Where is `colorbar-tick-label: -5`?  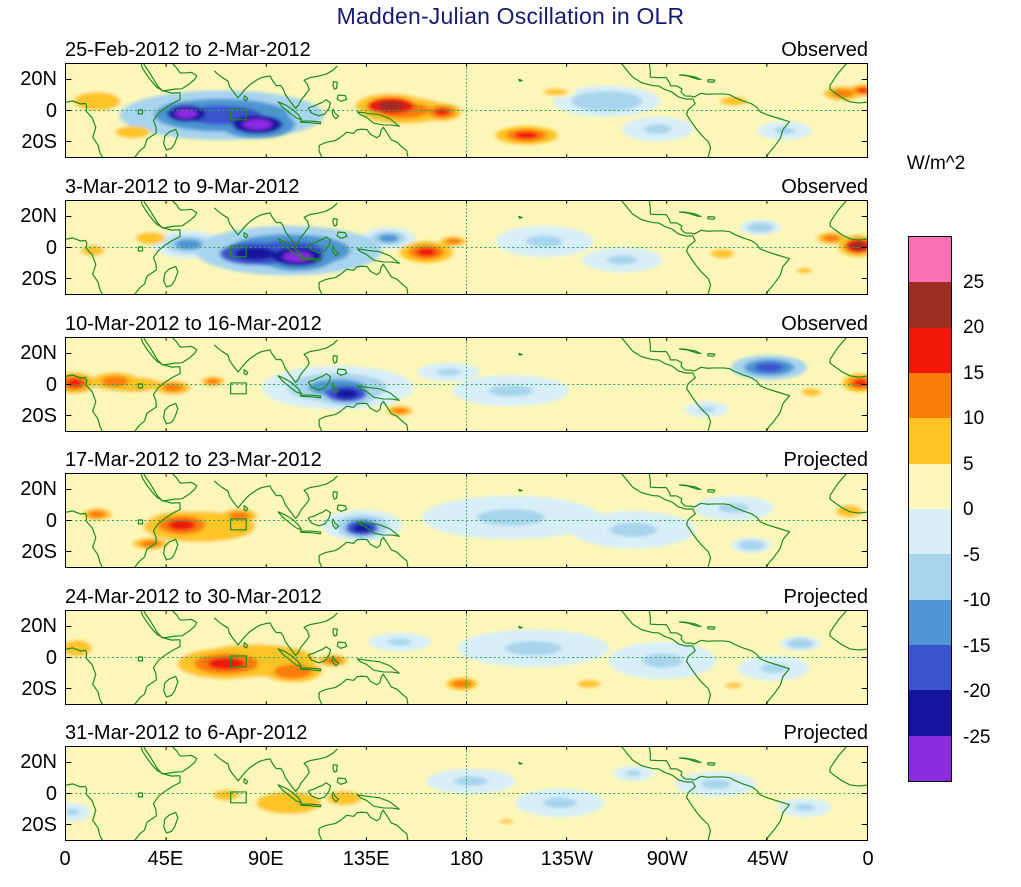
colorbar-tick-label: -5 is located at coordinates (971, 555).